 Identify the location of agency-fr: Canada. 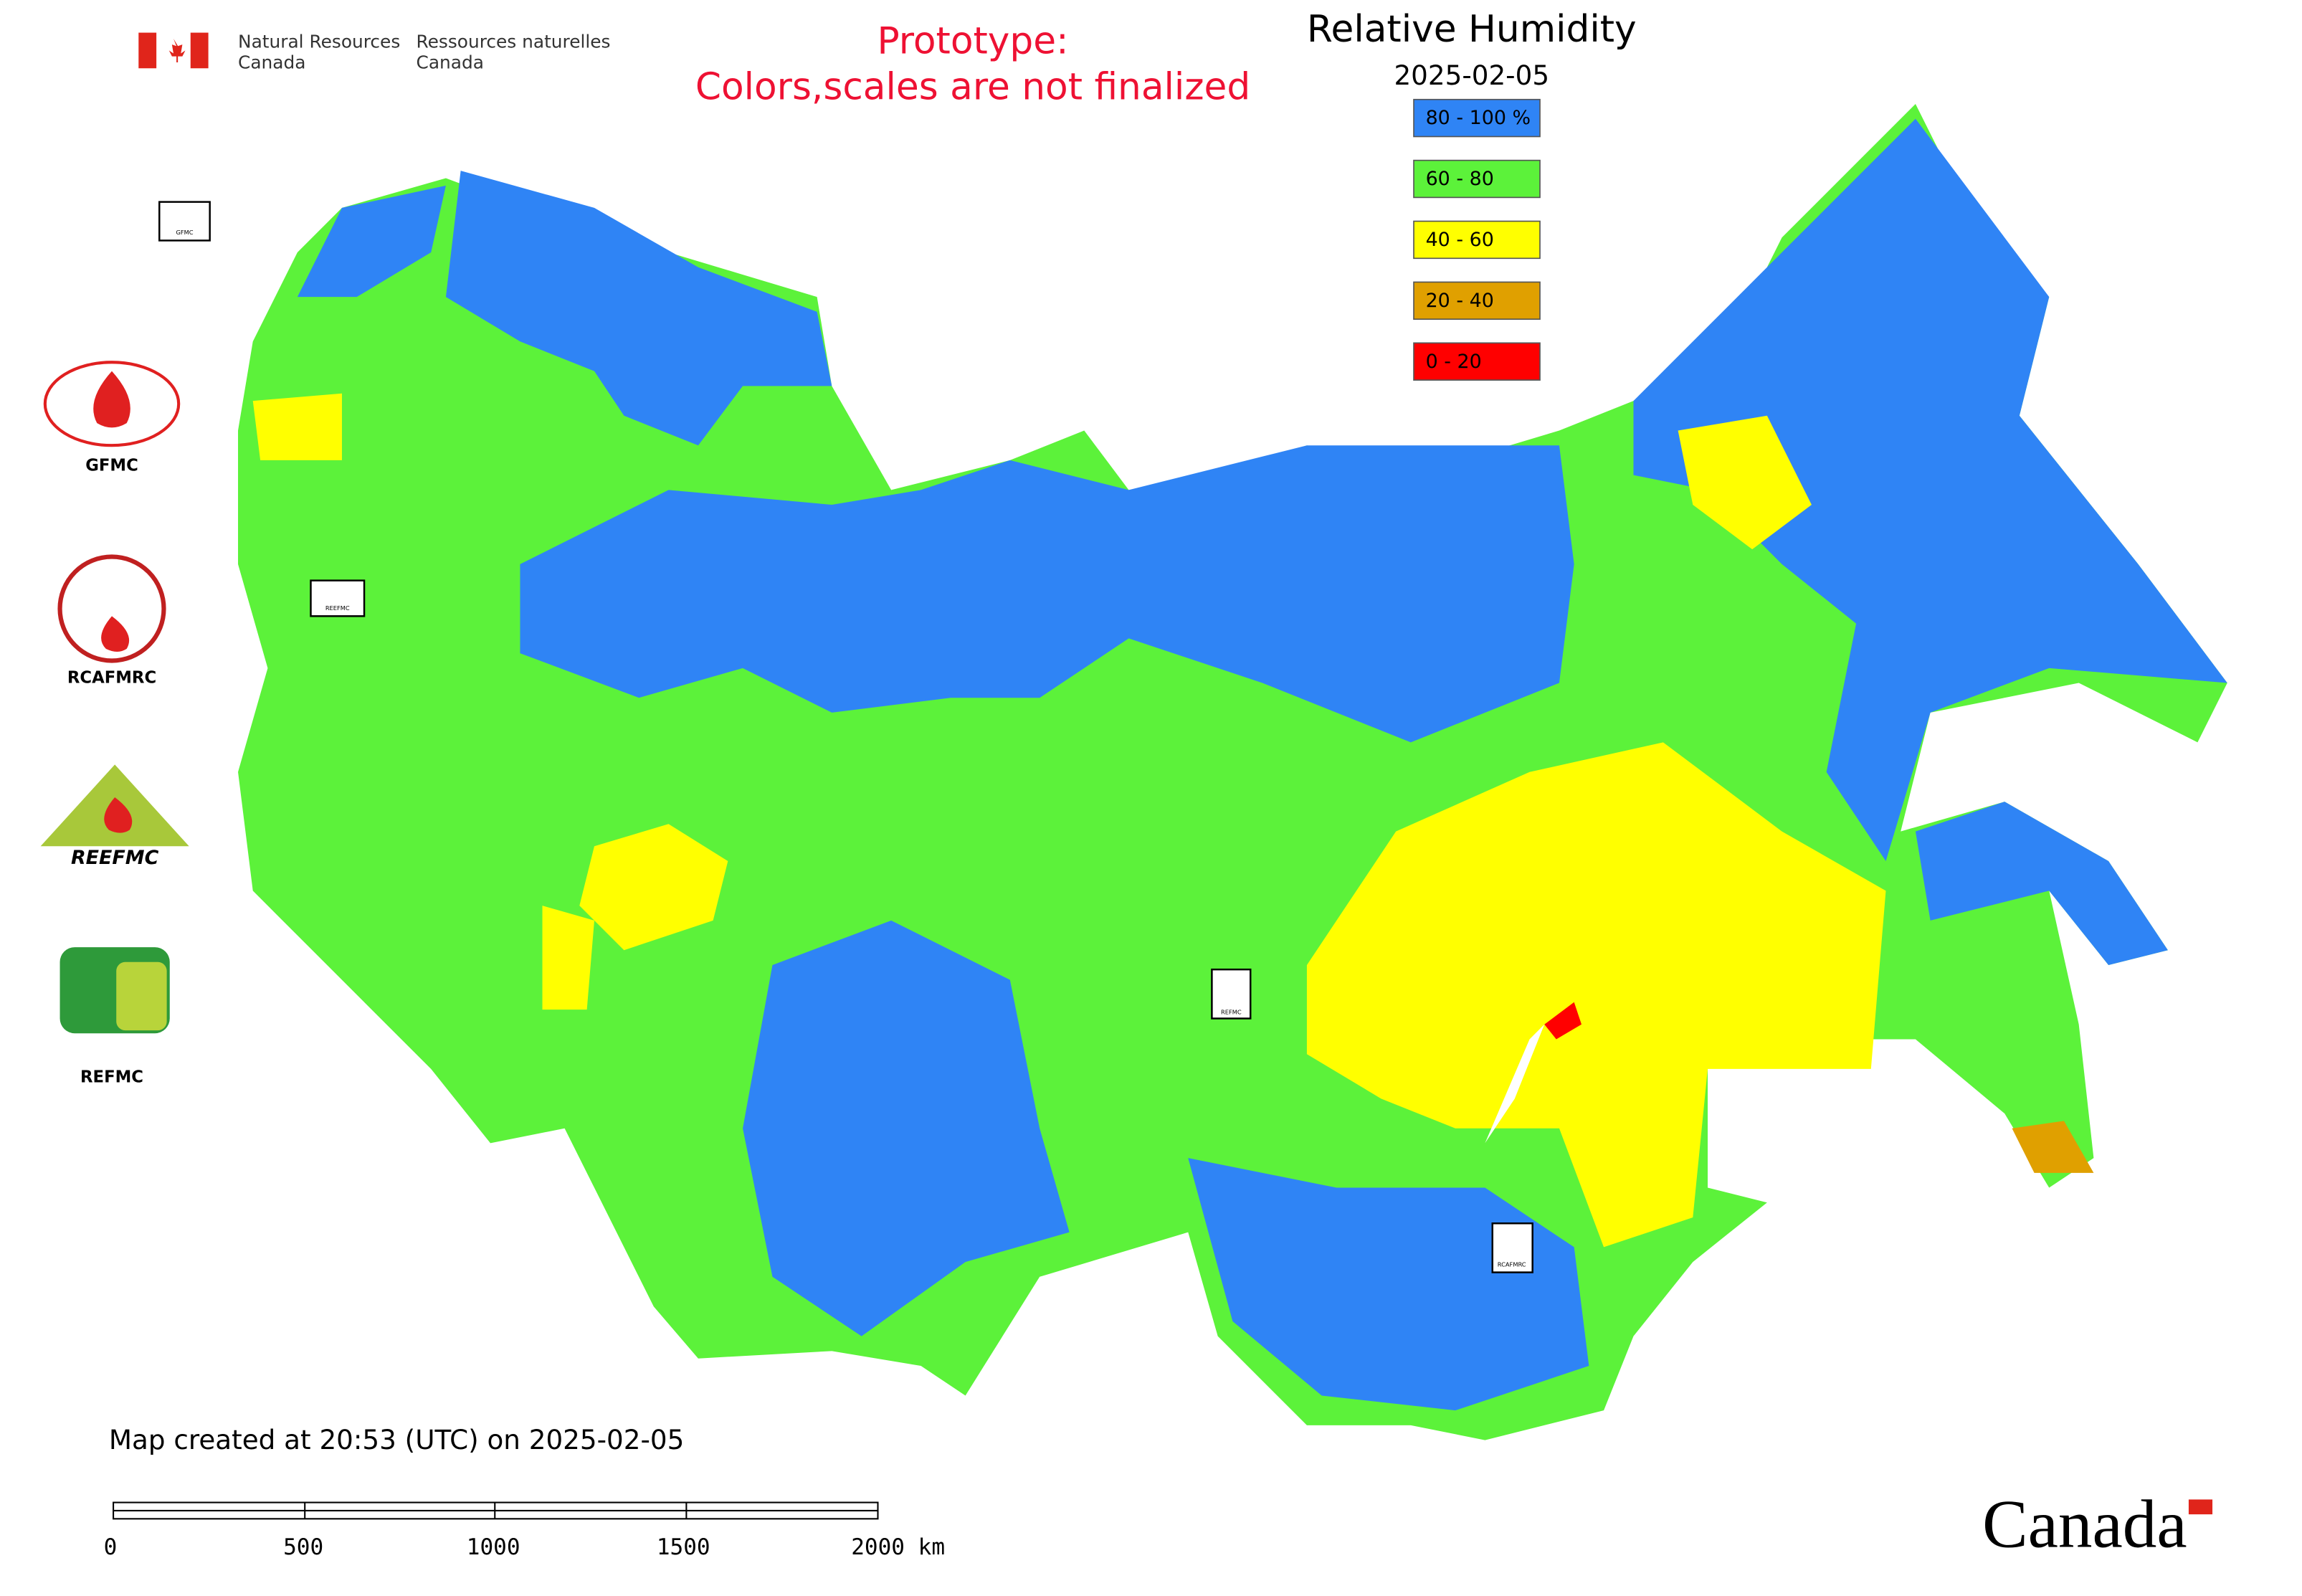
(450, 62).